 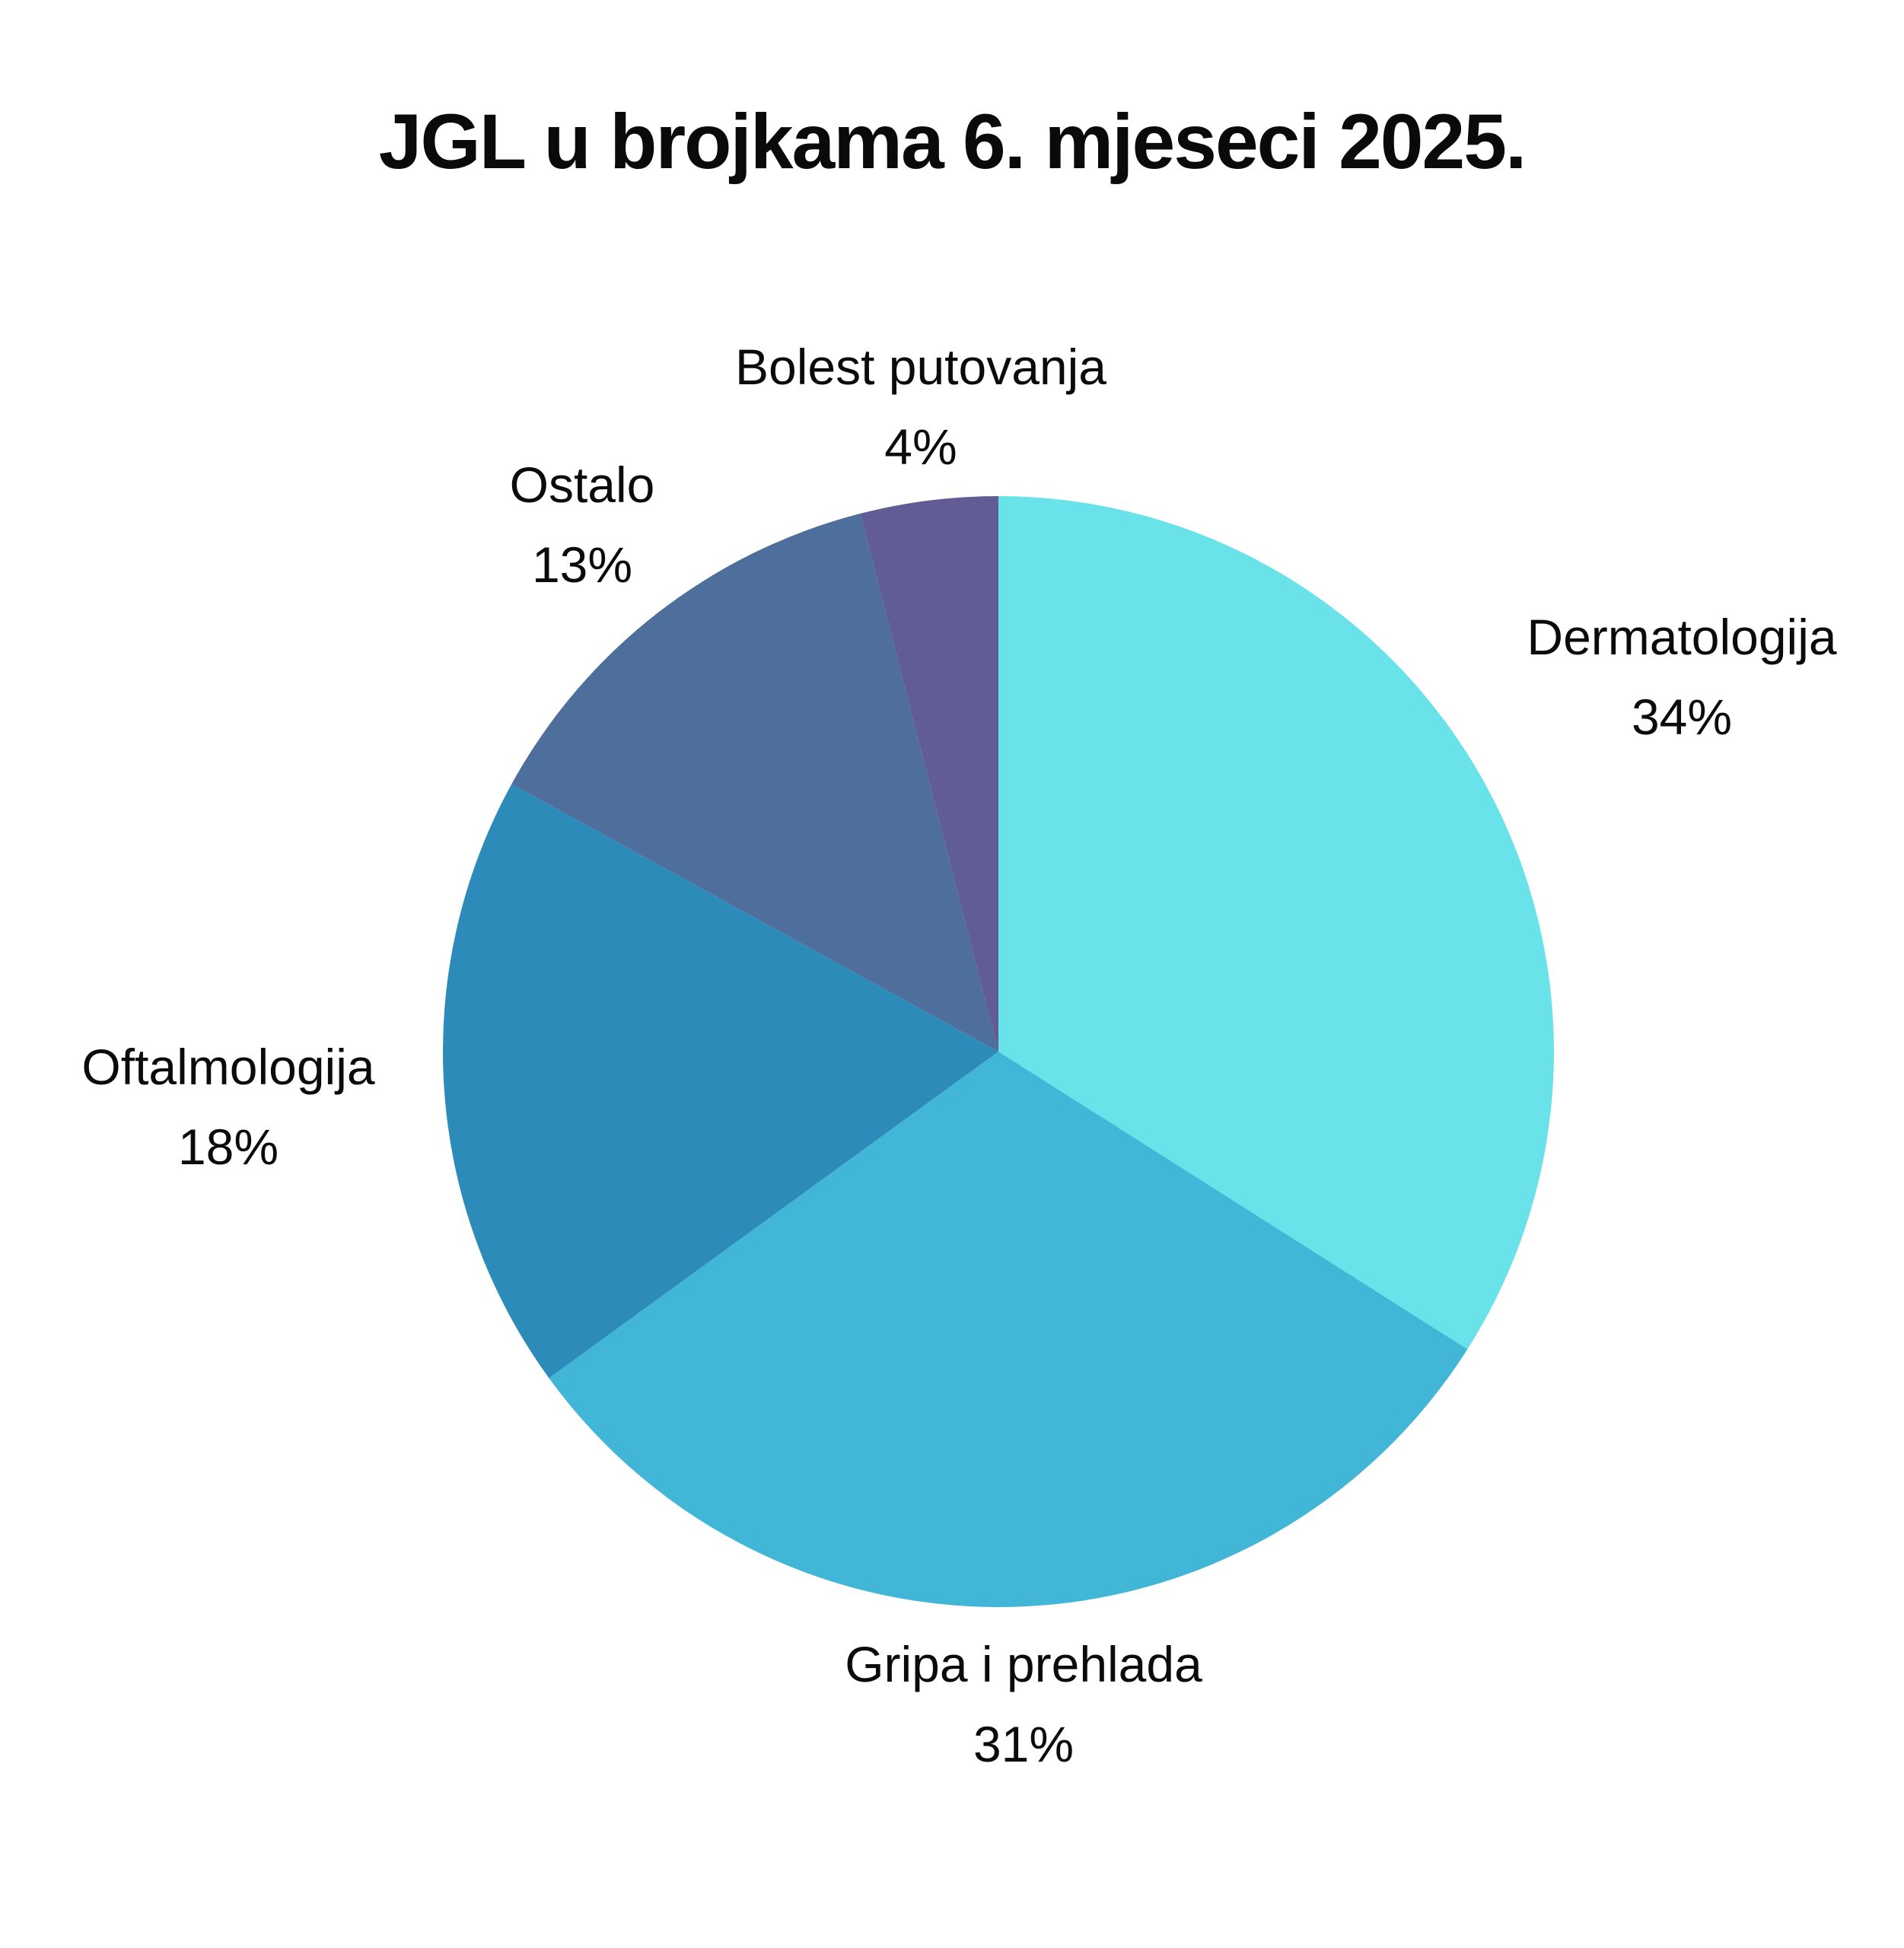 I want to click on slice-label-name: Bolest putovanja, so click(x=920, y=367).